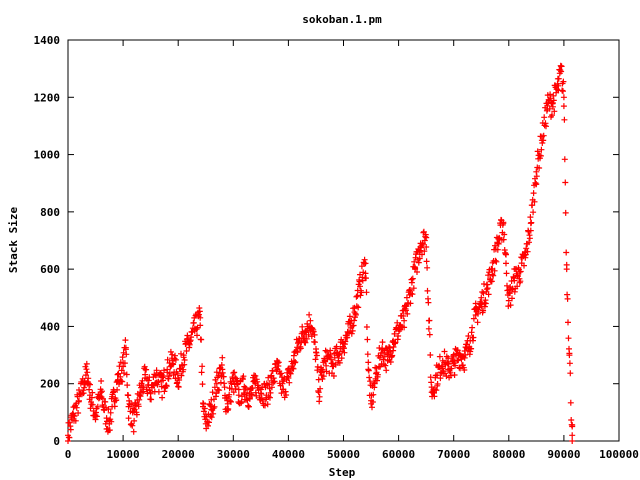 The image size is (640, 480). I want to click on x-tick-label: 10000, so click(123, 454).